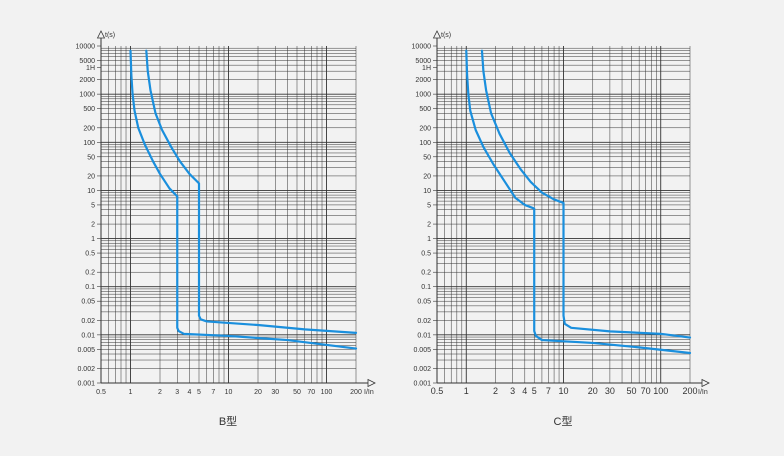 The height and width of the screenshot is (456, 784). I want to click on chart-caption: C型, so click(563, 421).